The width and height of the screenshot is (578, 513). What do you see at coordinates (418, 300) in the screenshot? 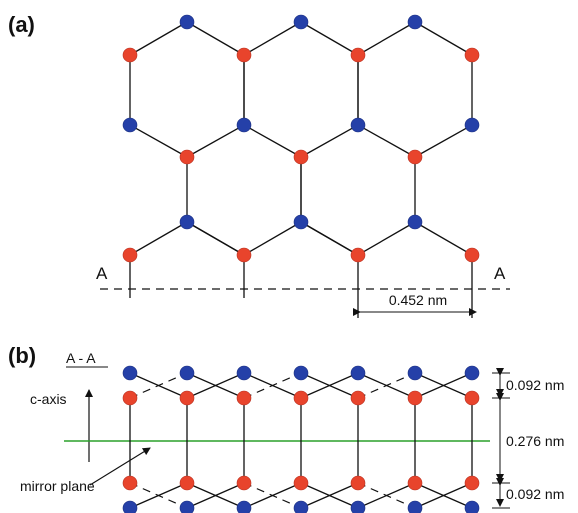
I see `spacing-label: 0.452 nm` at bounding box center [418, 300].